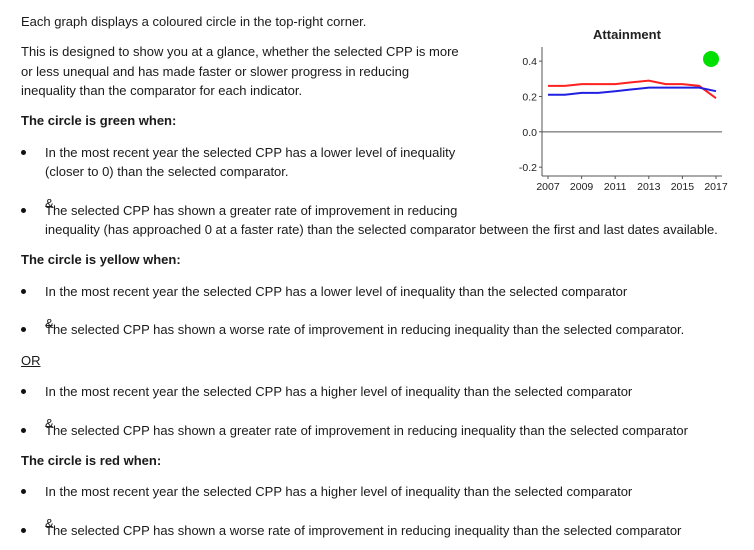  I want to click on chart-axes, so click(631, 112).